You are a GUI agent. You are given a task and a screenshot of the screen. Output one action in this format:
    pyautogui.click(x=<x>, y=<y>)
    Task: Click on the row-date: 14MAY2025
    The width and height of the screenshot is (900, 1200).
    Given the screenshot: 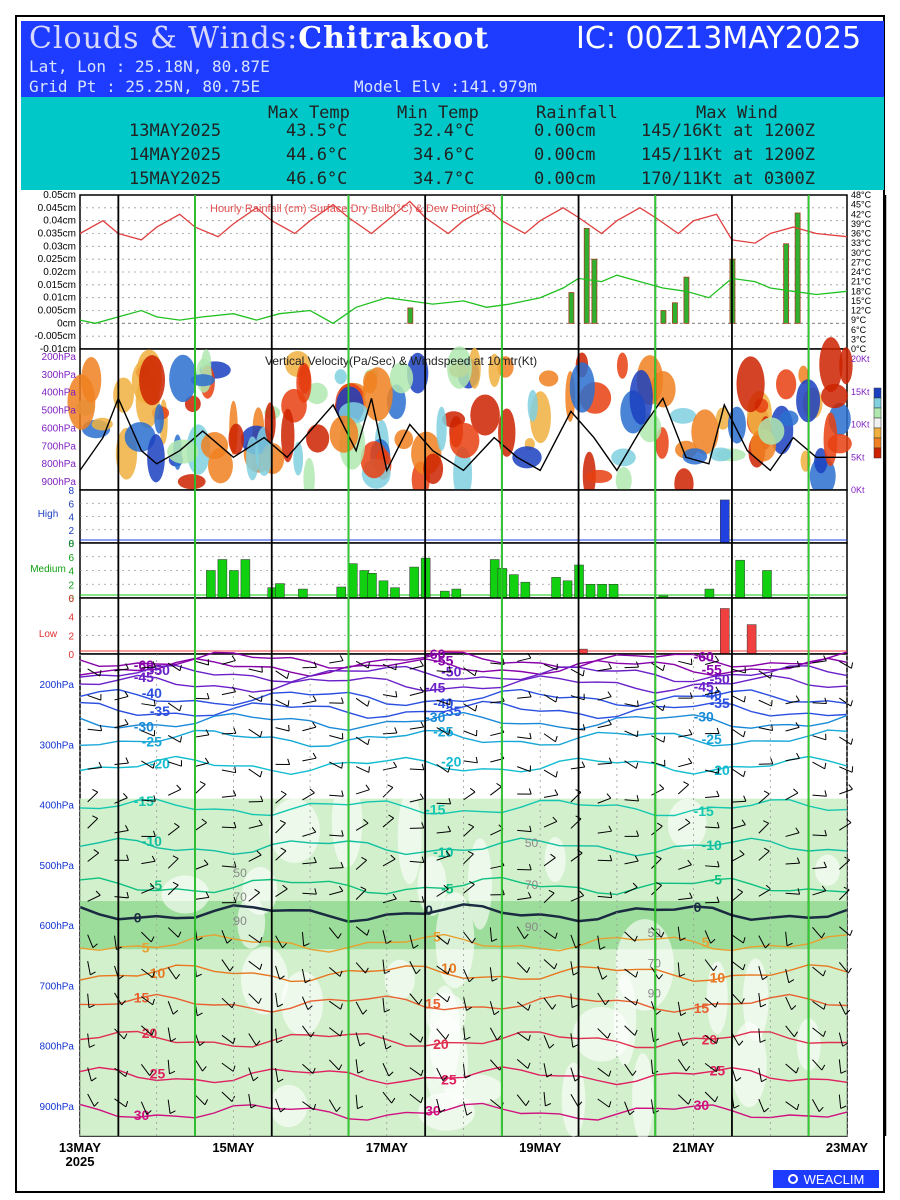 What is the action you would take?
    pyautogui.click(x=175, y=155)
    